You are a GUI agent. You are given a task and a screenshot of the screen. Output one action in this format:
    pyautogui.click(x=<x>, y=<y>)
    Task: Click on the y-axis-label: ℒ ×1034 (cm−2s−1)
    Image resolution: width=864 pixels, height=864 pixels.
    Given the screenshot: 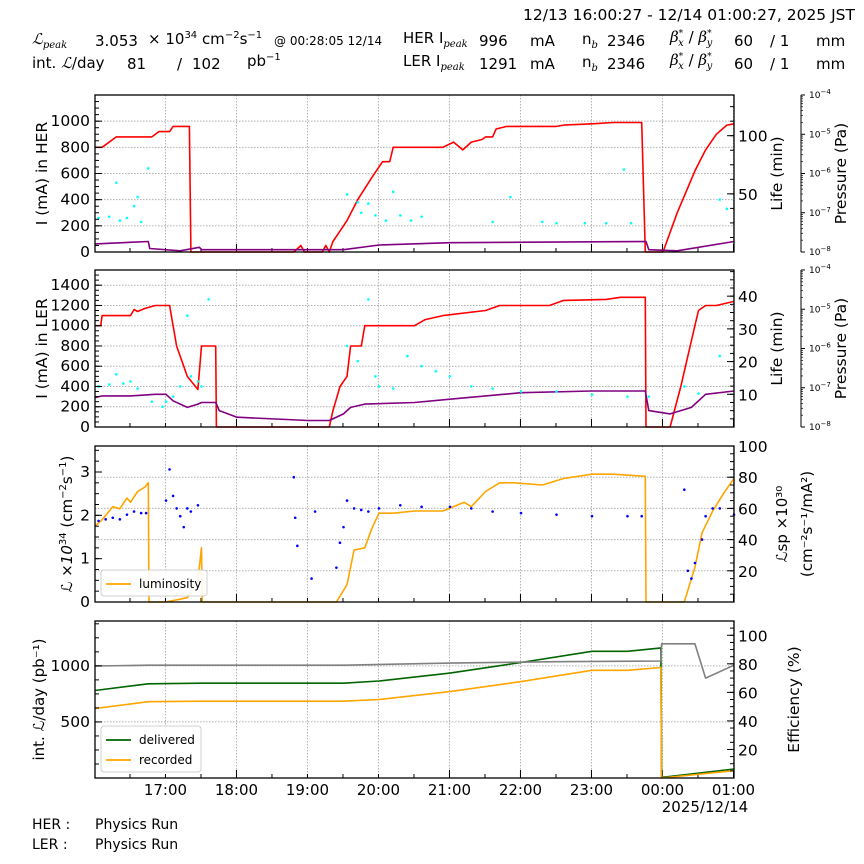 What is the action you would take?
    pyautogui.click(x=67, y=524)
    